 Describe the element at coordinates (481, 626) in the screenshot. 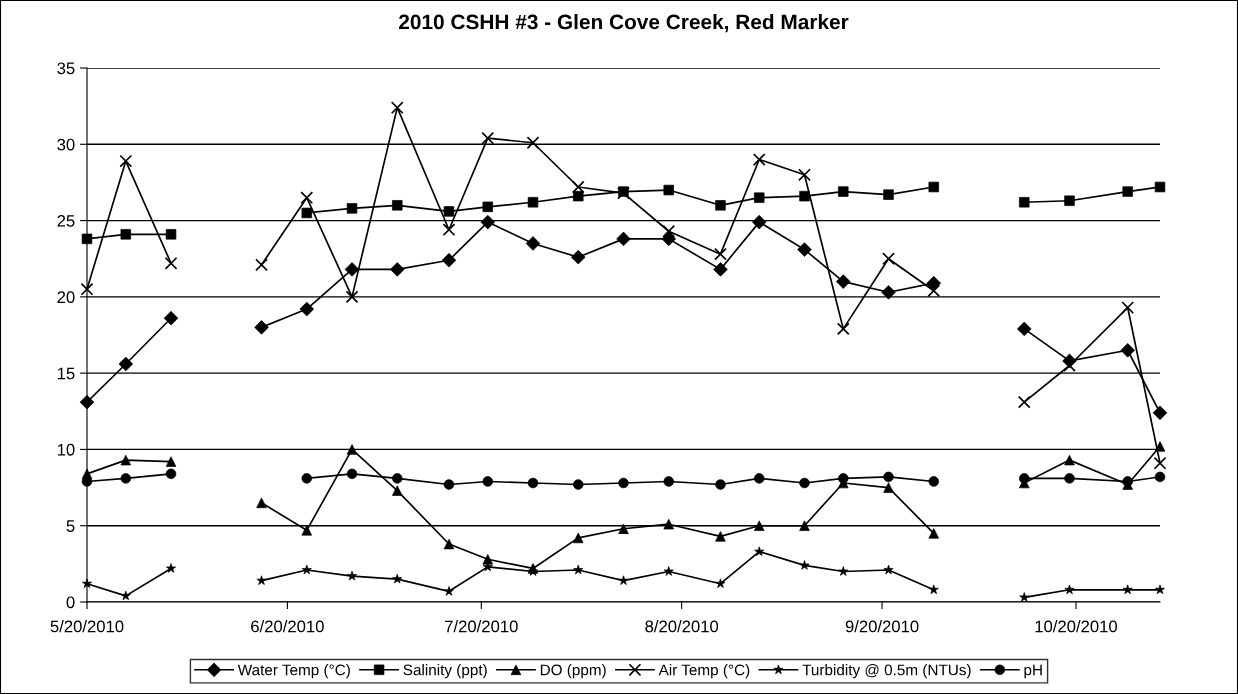

I see `x-tick-label: 7/20/2010` at that location.